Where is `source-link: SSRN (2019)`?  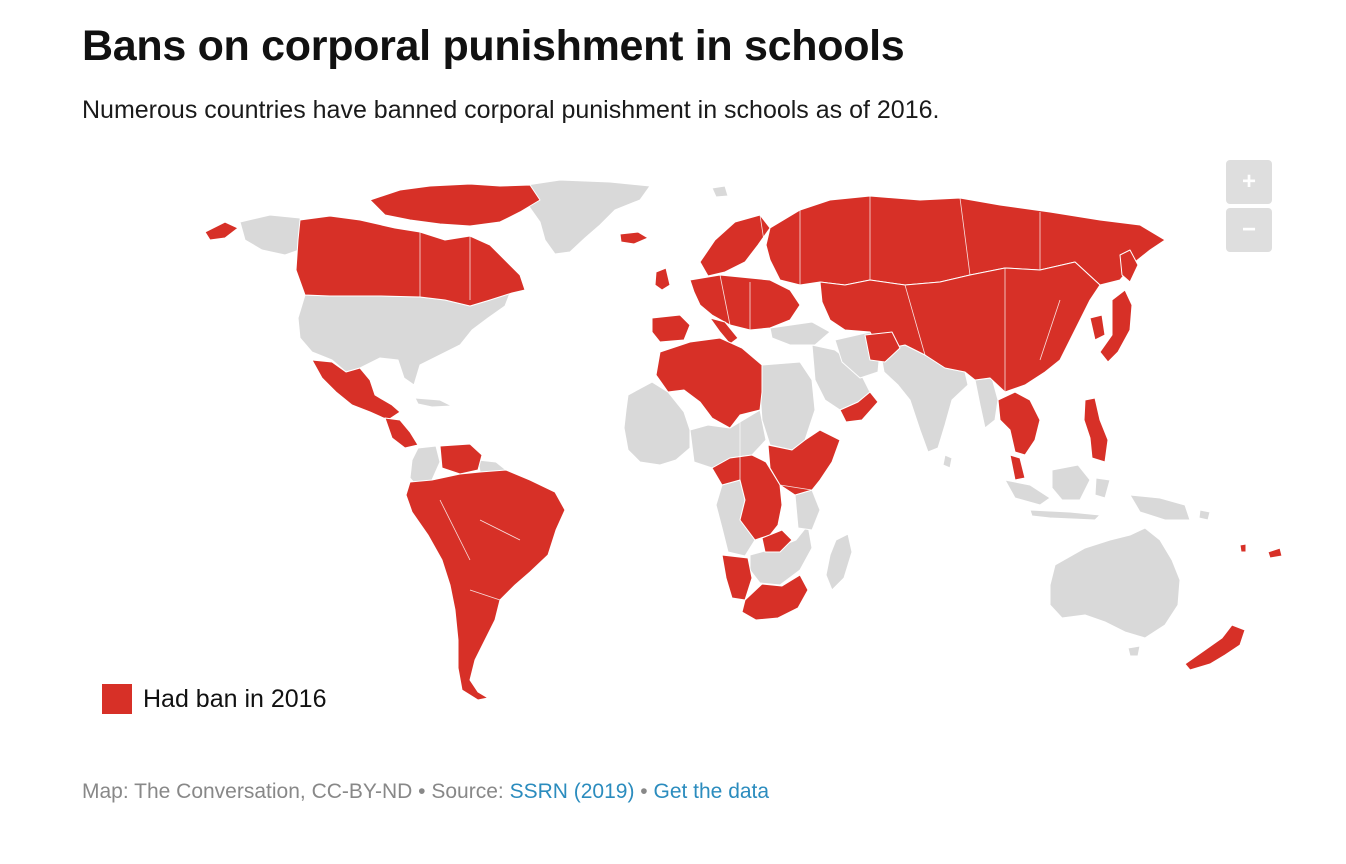 source-link: SSRN (2019) is located at coordinates (572, 791).